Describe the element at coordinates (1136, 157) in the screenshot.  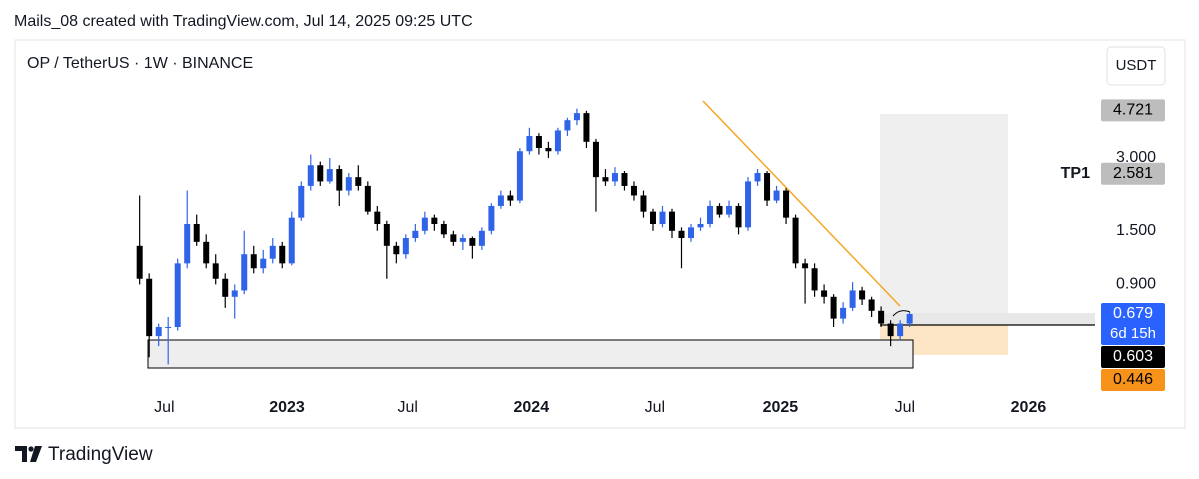
I see `y-tick-label: 3.000` at that location.